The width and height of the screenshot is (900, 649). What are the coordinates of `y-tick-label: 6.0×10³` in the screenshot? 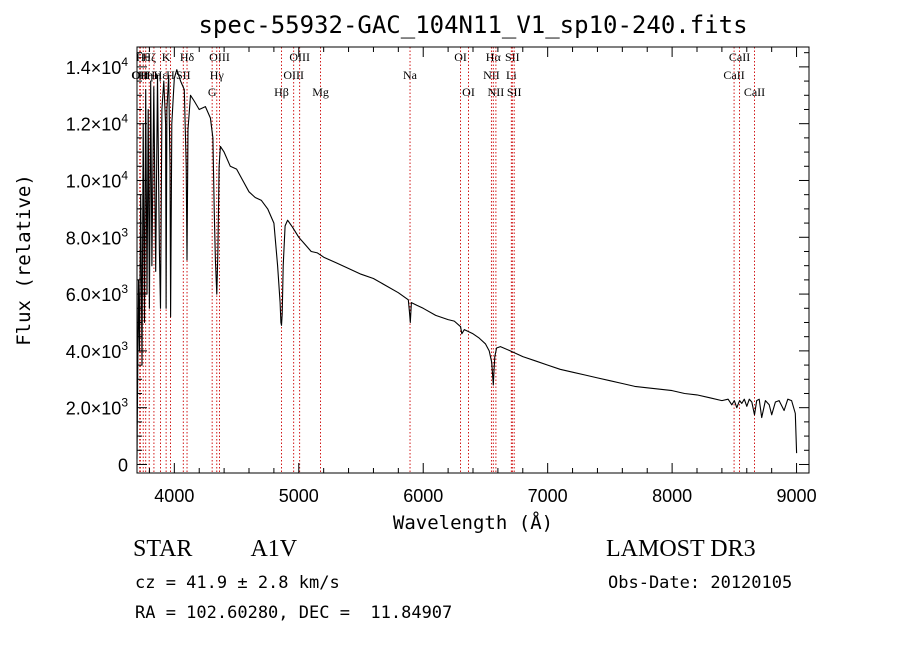 It's located at (97, 293).